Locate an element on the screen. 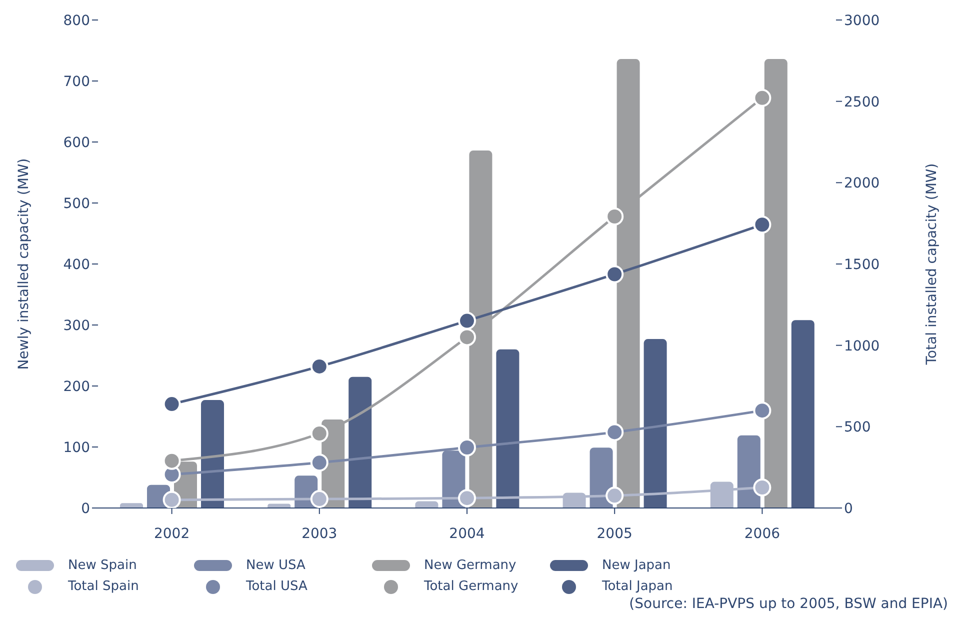 The image size is (964, 619). legend-label: Total Japan is located at coordinates (637, 586).